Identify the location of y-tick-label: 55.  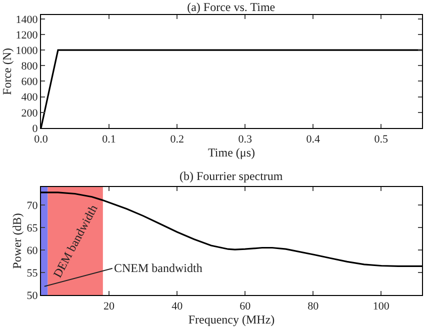
(32, 273).